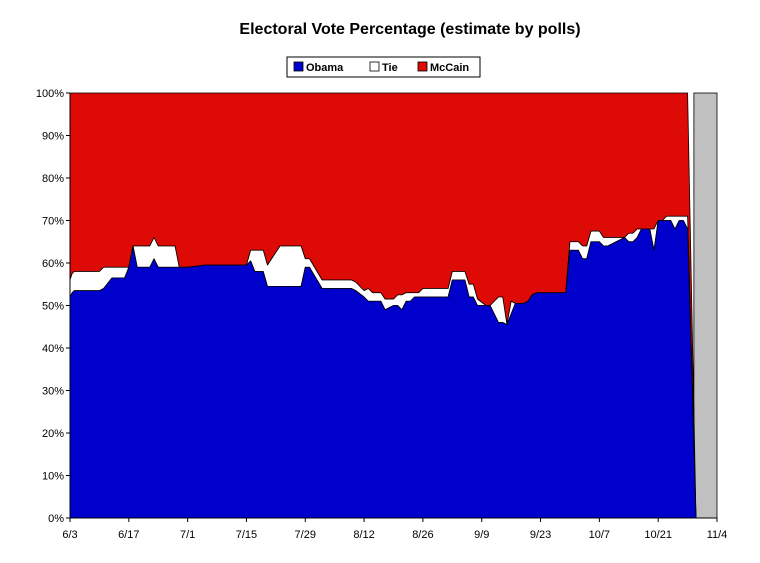 The width and height of the screenshot is (760, 563). What do you see at coordinates (53, 392) in the screenshot?
I see `y-tick-label: 30%` at bounding box center [53, 392].